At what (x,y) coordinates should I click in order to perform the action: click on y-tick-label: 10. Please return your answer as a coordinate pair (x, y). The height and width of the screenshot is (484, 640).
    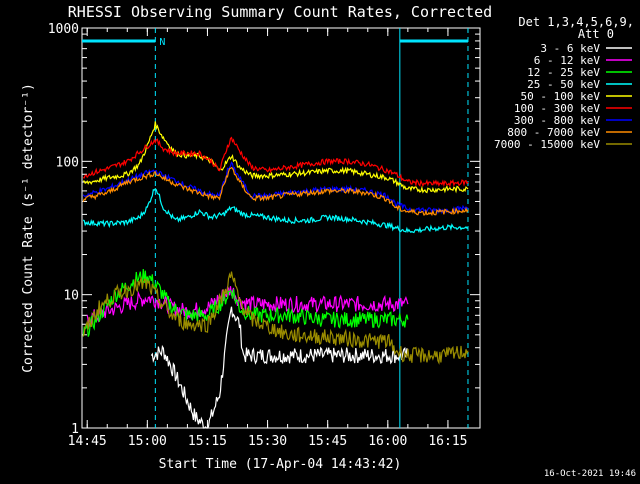
    Looking at the image, I should click on (71, 296).